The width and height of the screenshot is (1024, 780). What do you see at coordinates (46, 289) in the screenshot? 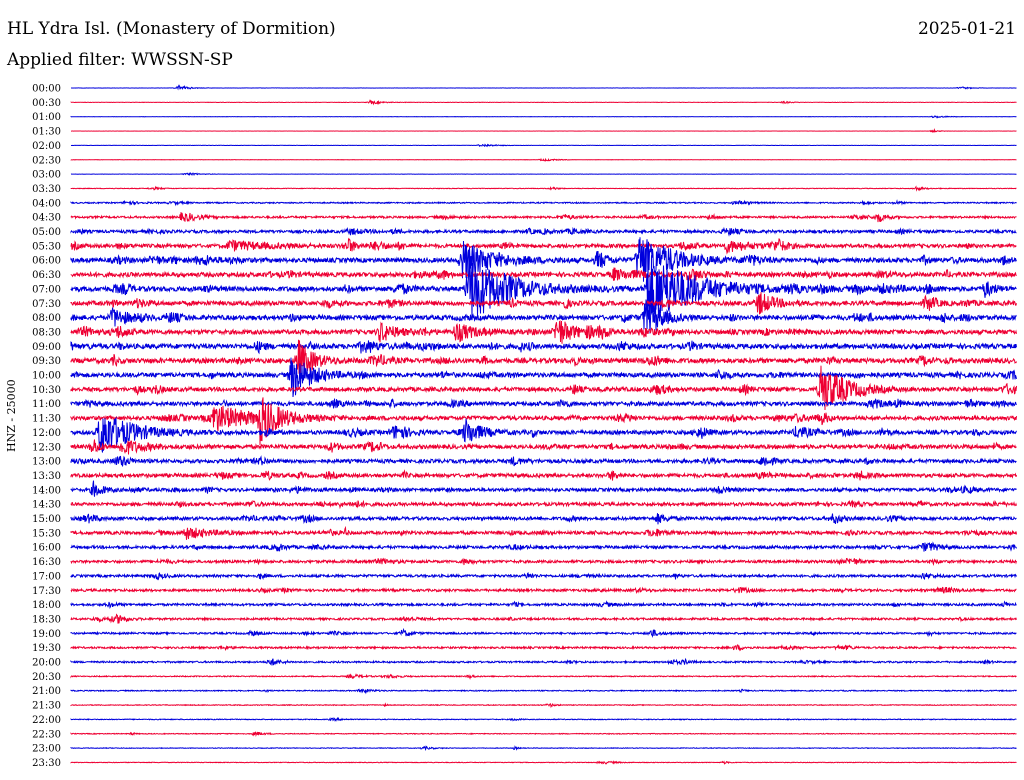
I see `tick-label: 07:00` at bounding box center [46, 289].